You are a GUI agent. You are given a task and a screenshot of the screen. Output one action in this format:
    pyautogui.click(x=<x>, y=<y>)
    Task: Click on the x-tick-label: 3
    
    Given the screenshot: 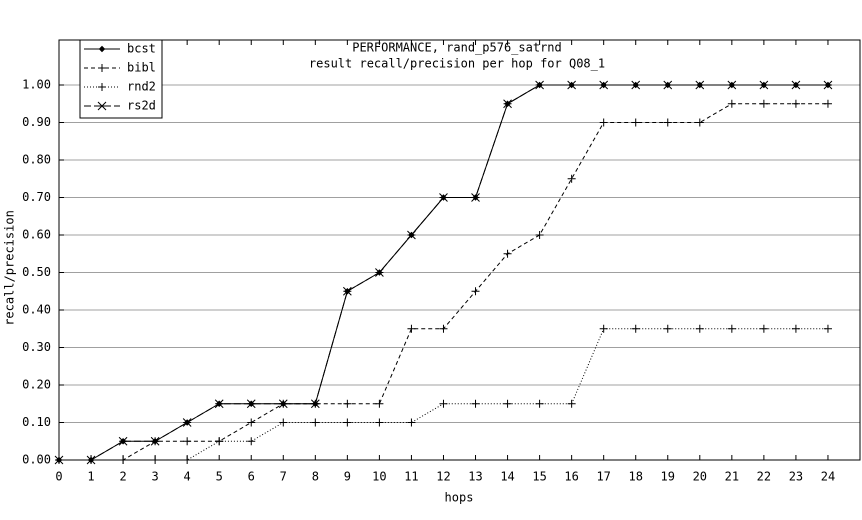 What is the action you would take?
    pyautogui.click(x=155, y=477)
    